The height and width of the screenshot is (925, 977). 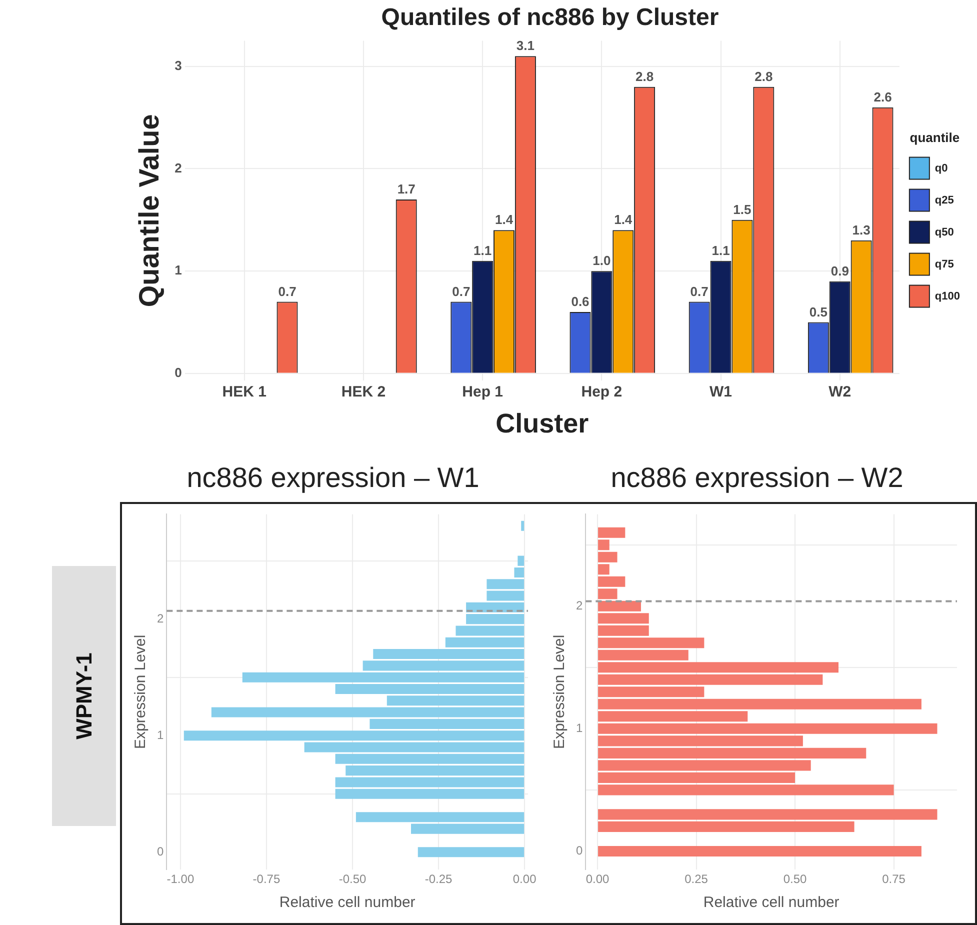 What do you see at coordinates (178, 65) in the screenshot?
I see `y-tick-label: 3` at bounding box center [178, 65].